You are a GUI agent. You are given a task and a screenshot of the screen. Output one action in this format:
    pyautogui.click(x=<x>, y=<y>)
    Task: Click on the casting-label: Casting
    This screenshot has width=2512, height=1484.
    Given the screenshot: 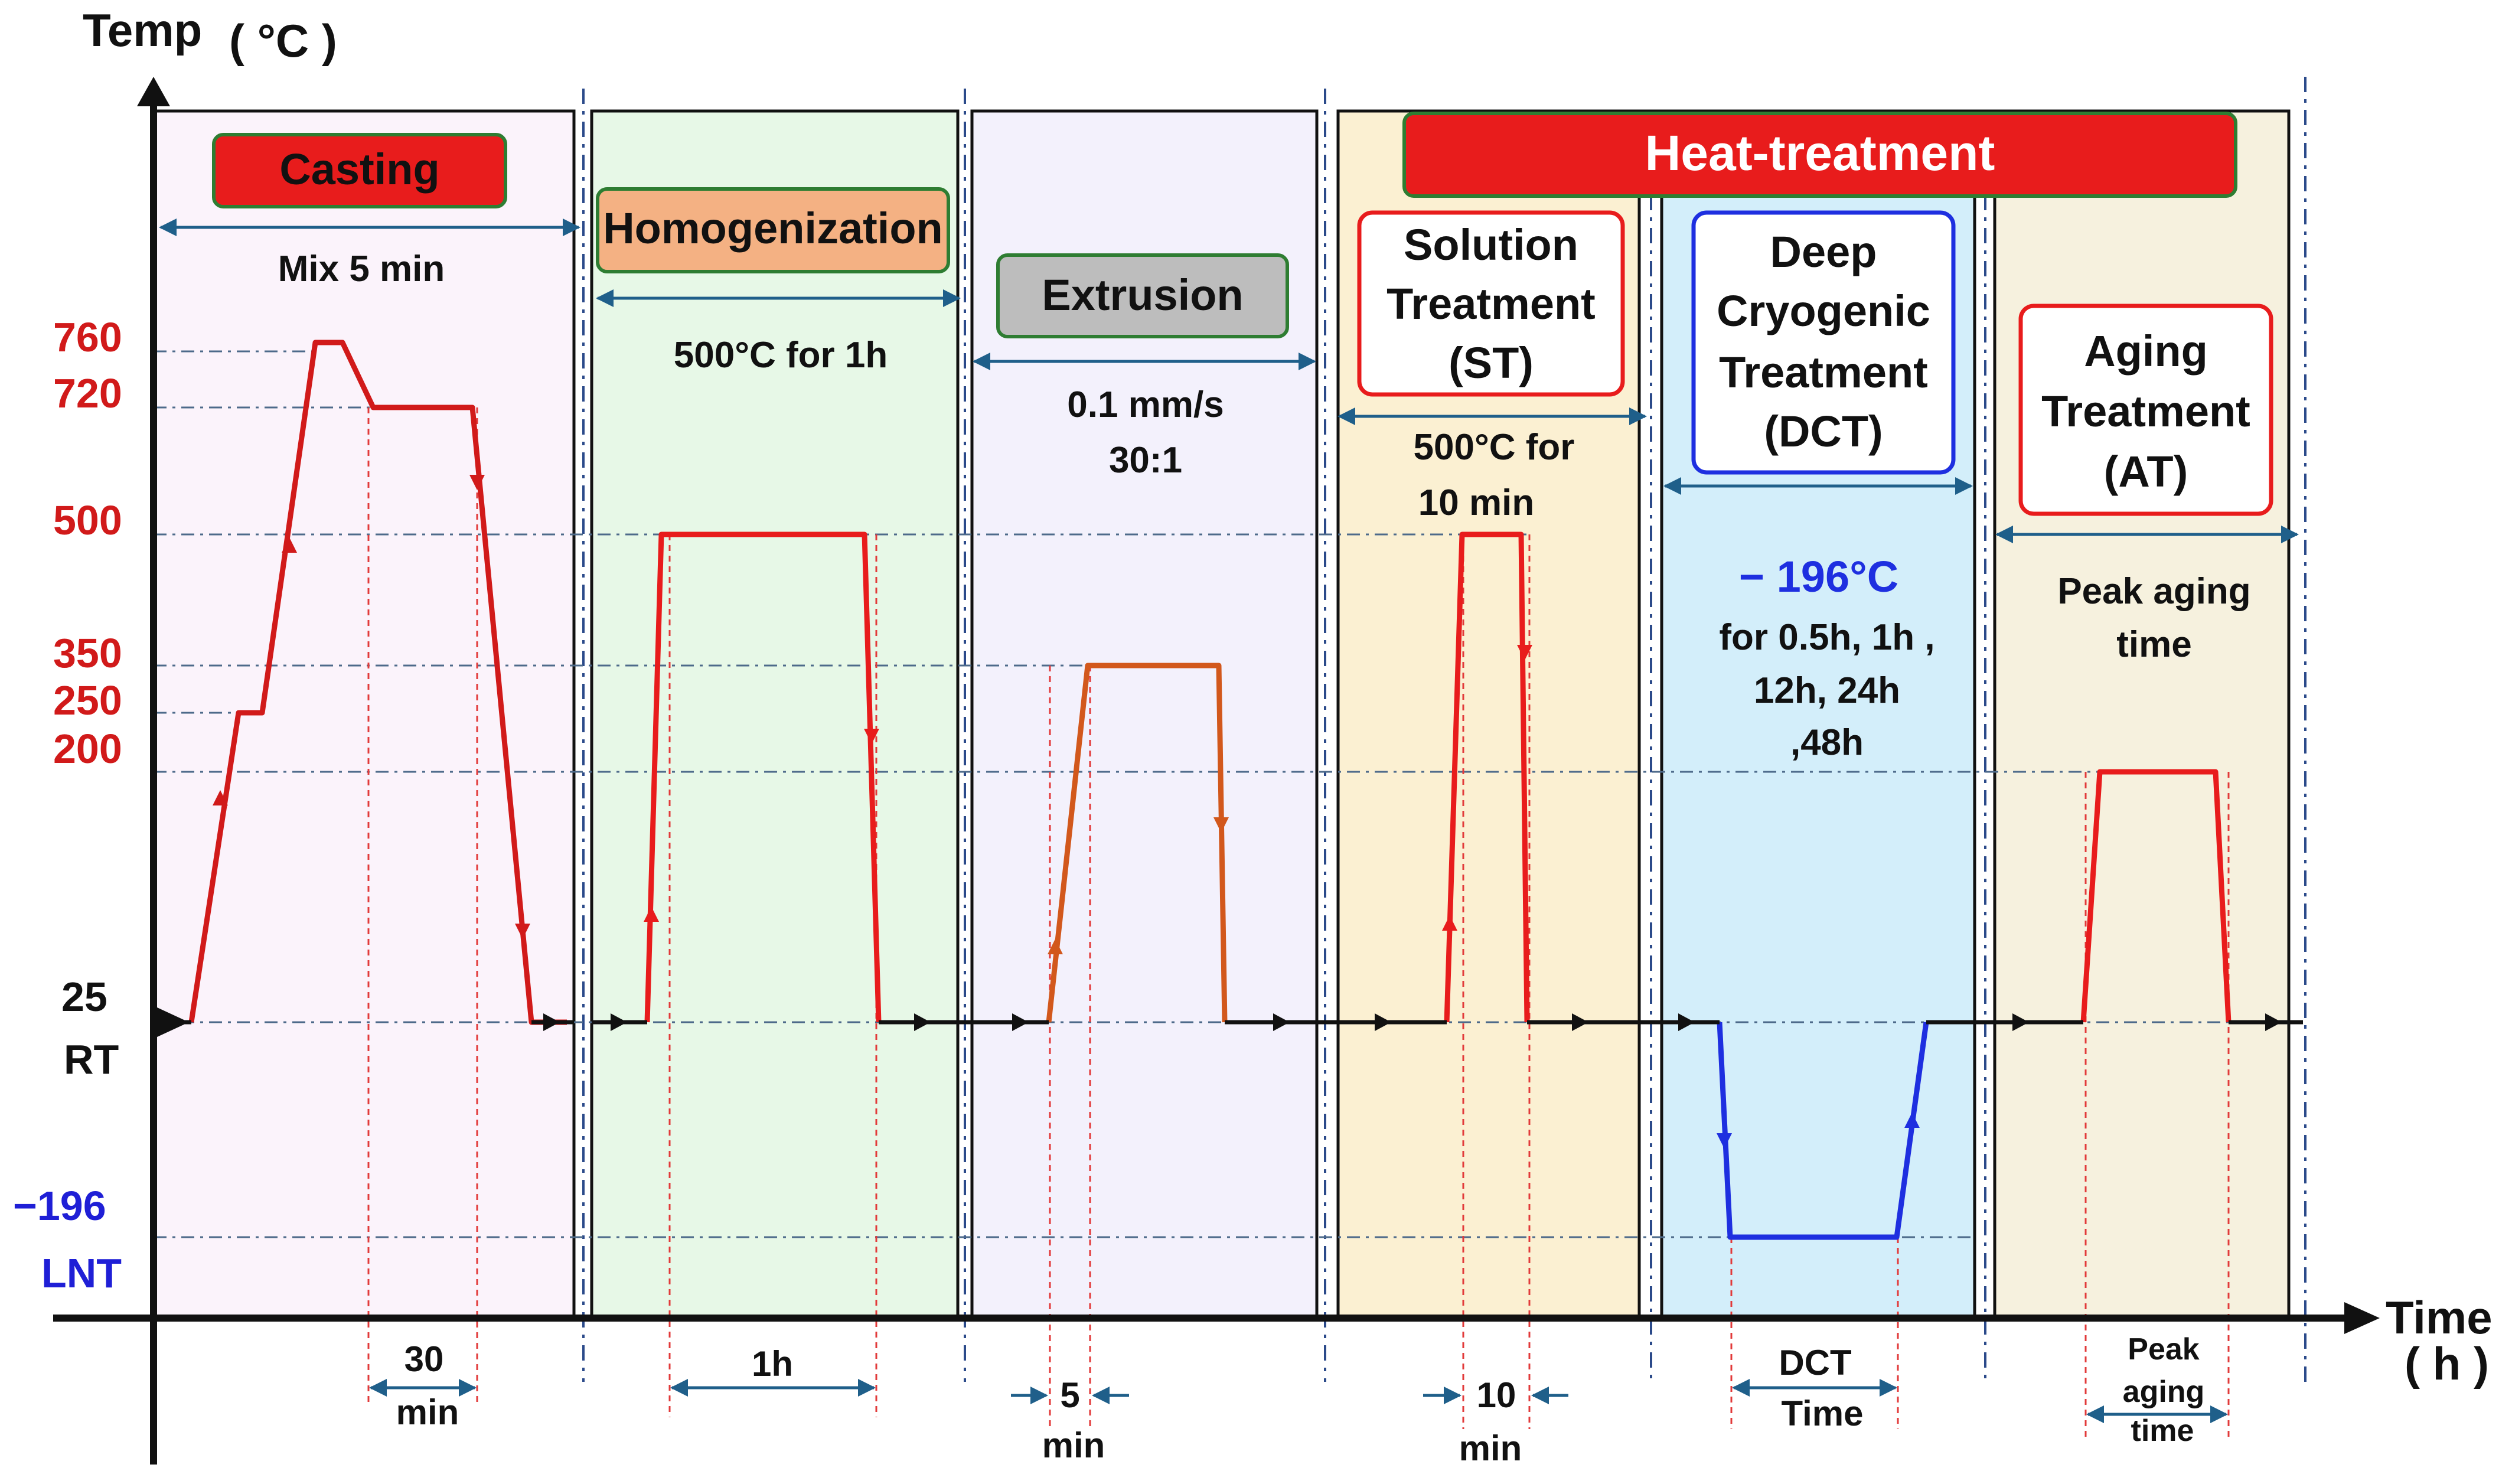 What is the action you would take?
    pyautogui.click(x=359, y=169)
    